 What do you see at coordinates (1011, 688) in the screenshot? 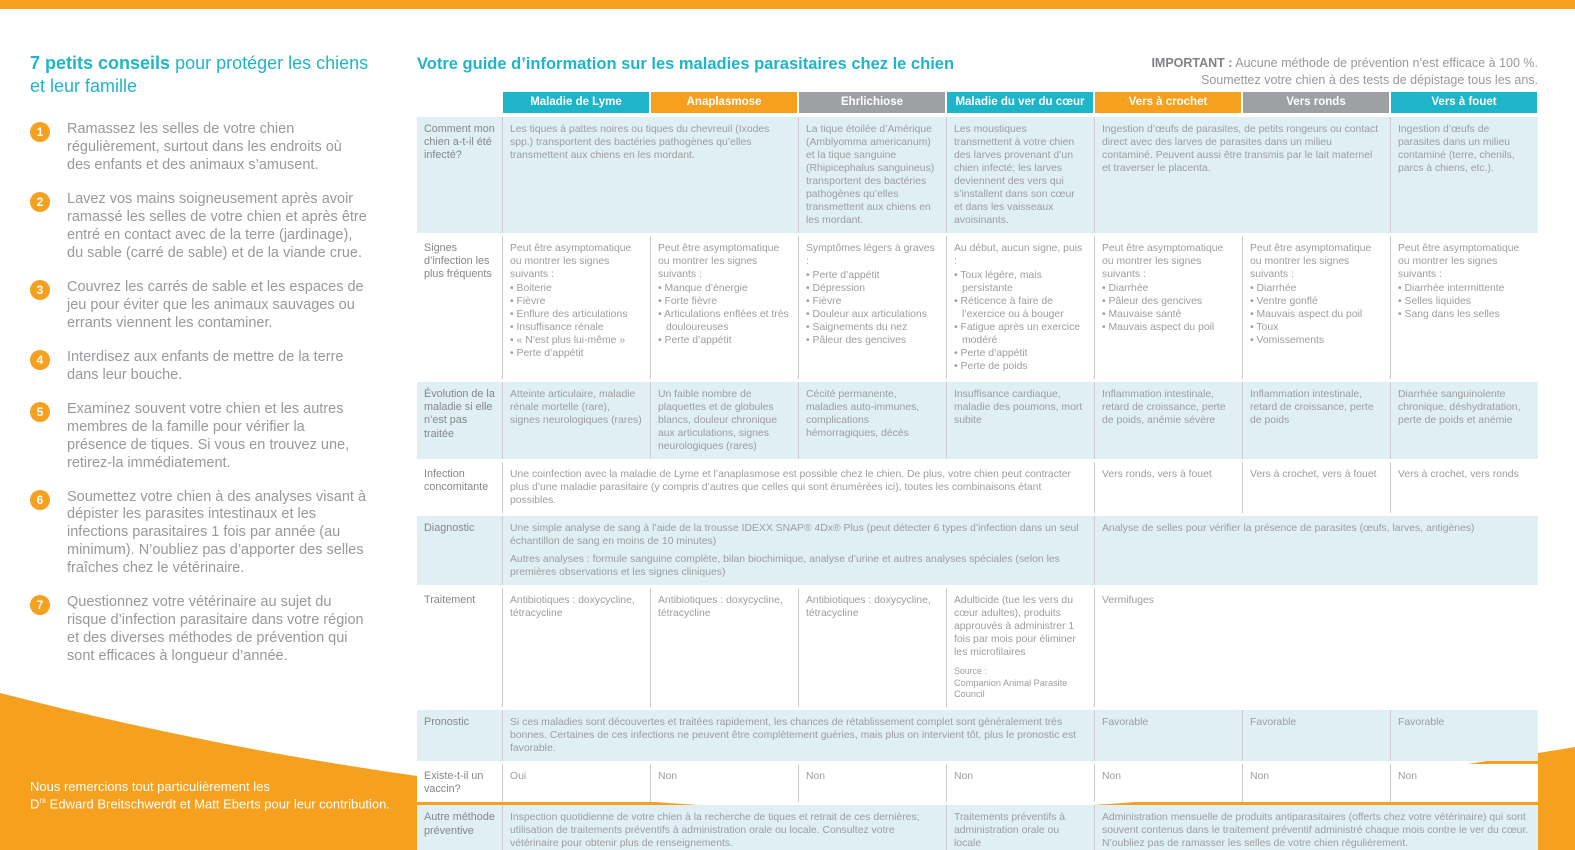
I see `source-text: Companion Animal Parasite Council` at bounding box center [1011, 688].